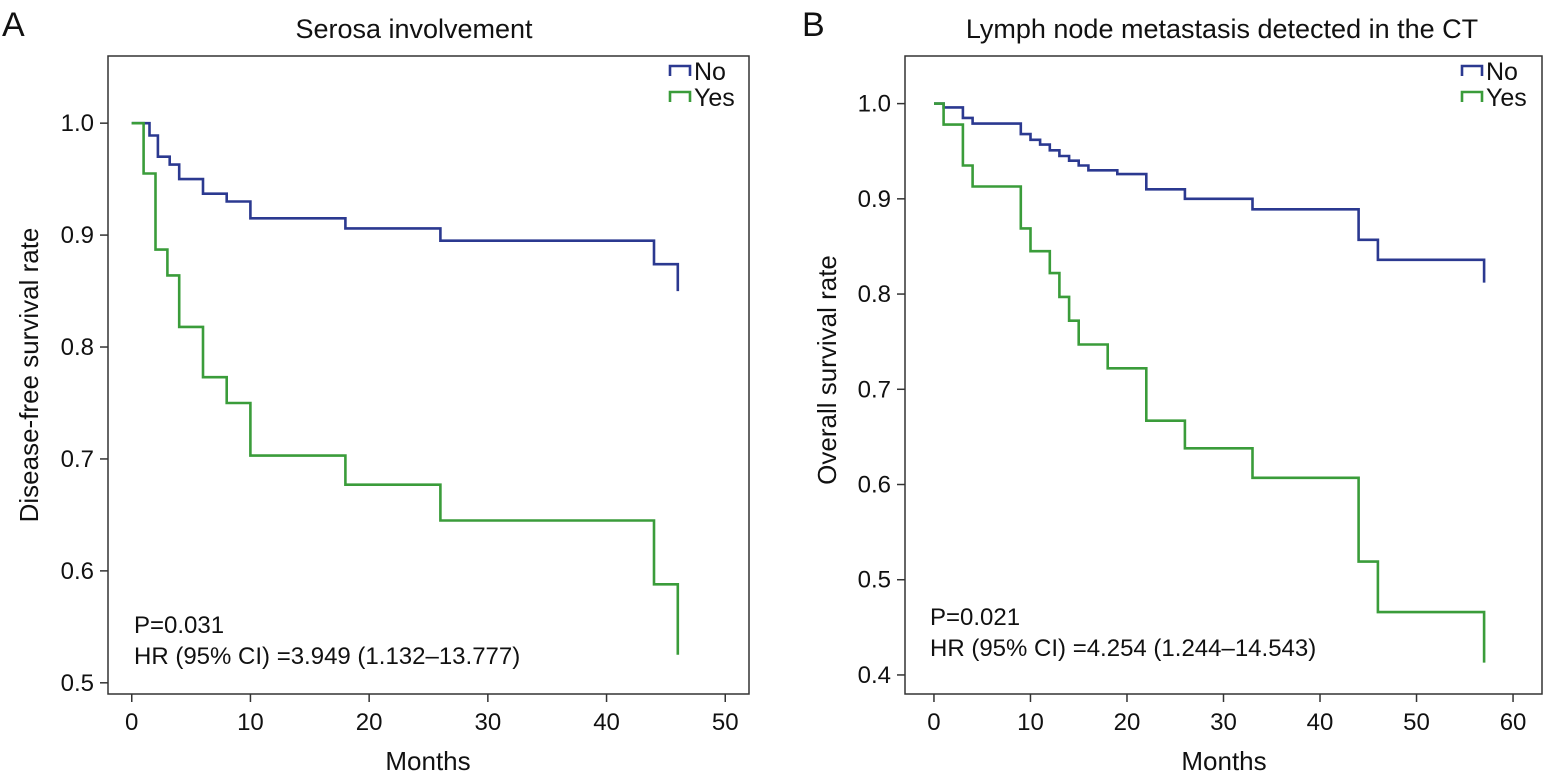 Image resolution: width=1547 pixels, height=776 pixels. Describe the element at coordinates (1030, 722) in the screenshot. I see `x-tick-label-b-1: 10` at that location.